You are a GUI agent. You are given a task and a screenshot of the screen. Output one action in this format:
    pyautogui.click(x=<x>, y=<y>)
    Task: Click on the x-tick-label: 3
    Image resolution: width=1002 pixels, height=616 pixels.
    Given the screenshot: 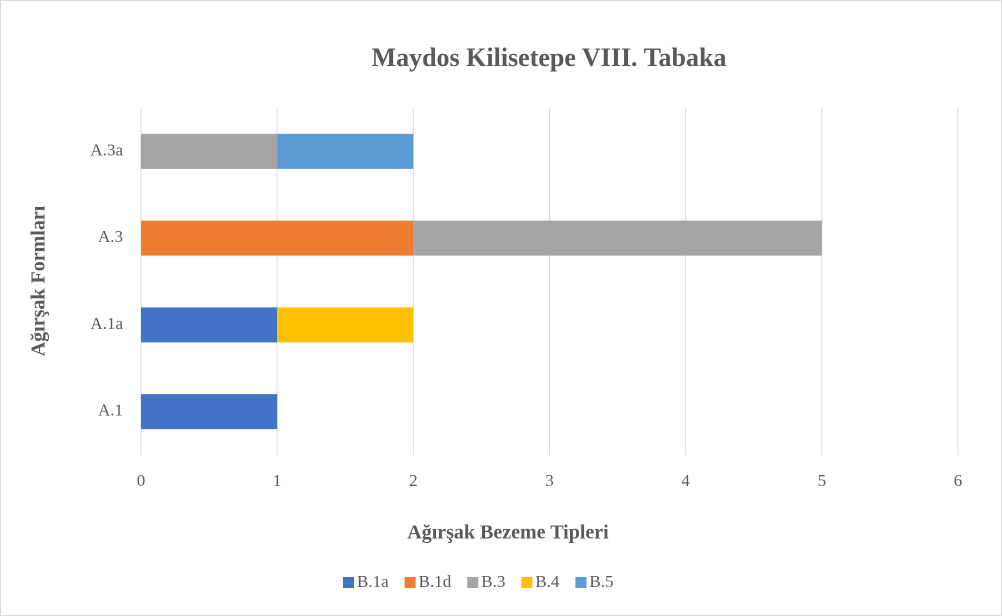 What is the action you would take?
    pyautogui.click(x=549, y=480)
    